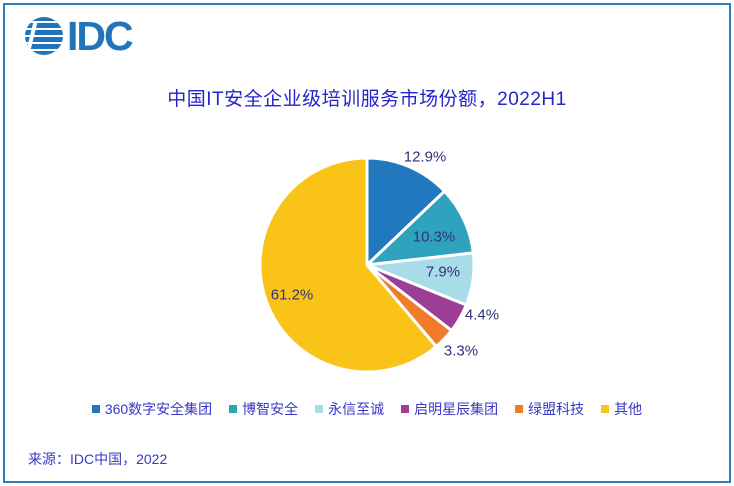  Describe the element at coordinates (556, 409) in the screenshot. I see `legend-label: 绿盟科技` at that location.